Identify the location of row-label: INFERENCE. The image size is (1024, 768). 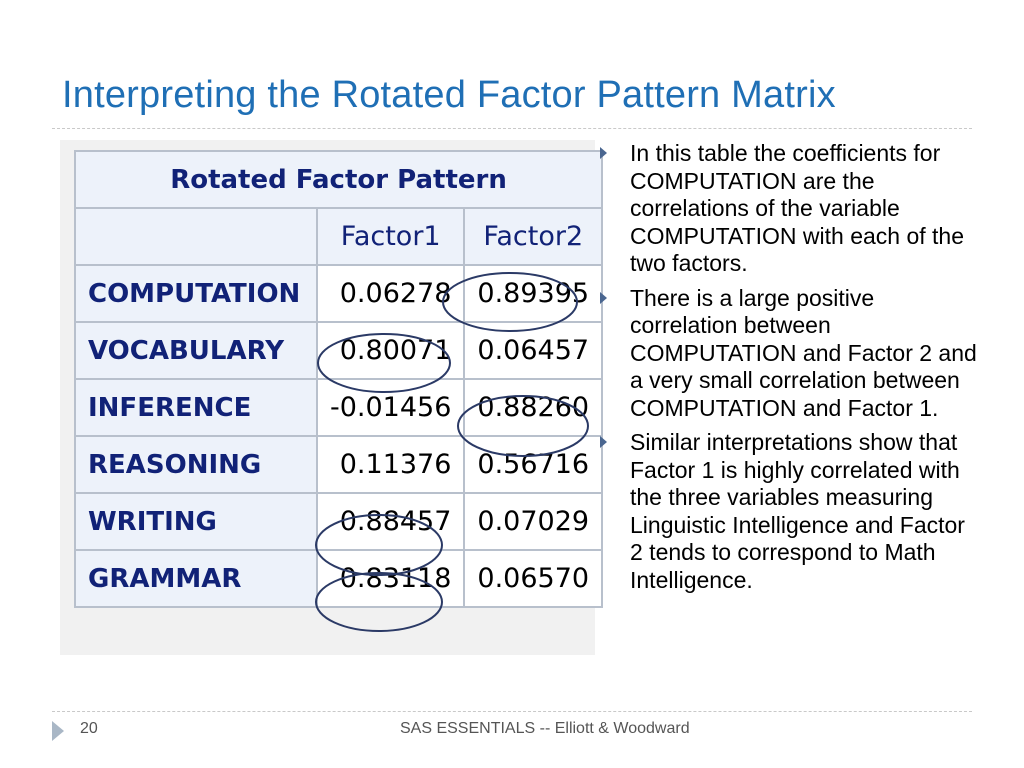
(196, 407).